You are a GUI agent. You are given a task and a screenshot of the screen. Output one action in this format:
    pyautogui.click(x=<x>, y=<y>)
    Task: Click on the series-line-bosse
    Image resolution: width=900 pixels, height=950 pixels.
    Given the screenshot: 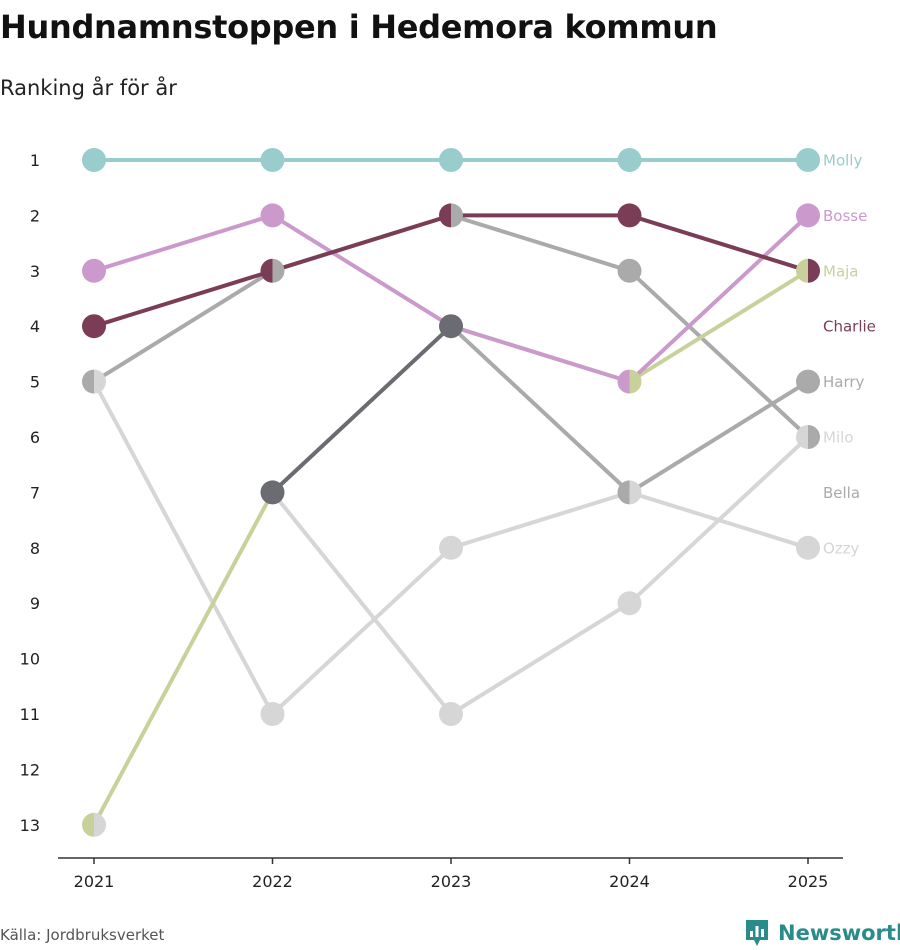 What is the action you would take?
    pyautogui.click(x=451, y=298)
    